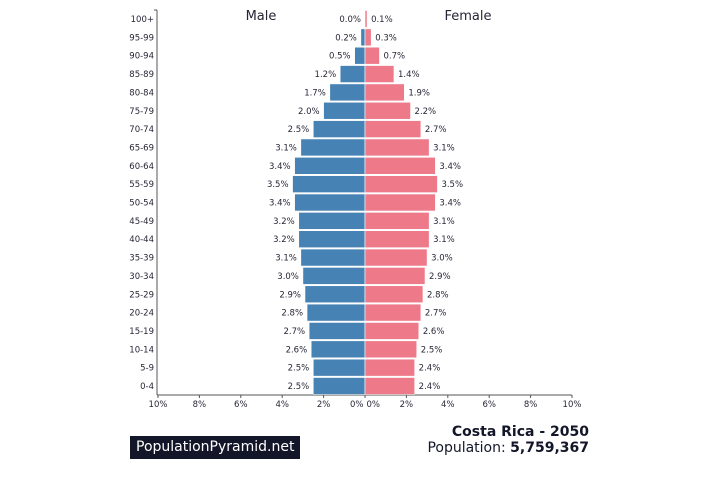 Image resolution: width=720 pixels, height=480 pixels. I want to click on age-group-label: 50-54, so click(141, 204).